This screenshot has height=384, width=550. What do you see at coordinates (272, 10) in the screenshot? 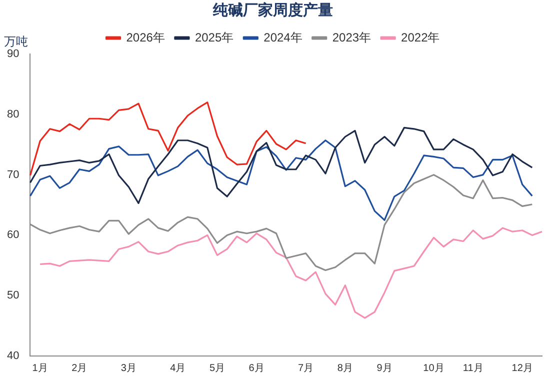
I see `chart-title: 纯碱厂家周度产量` at bounding box center [272, 10].